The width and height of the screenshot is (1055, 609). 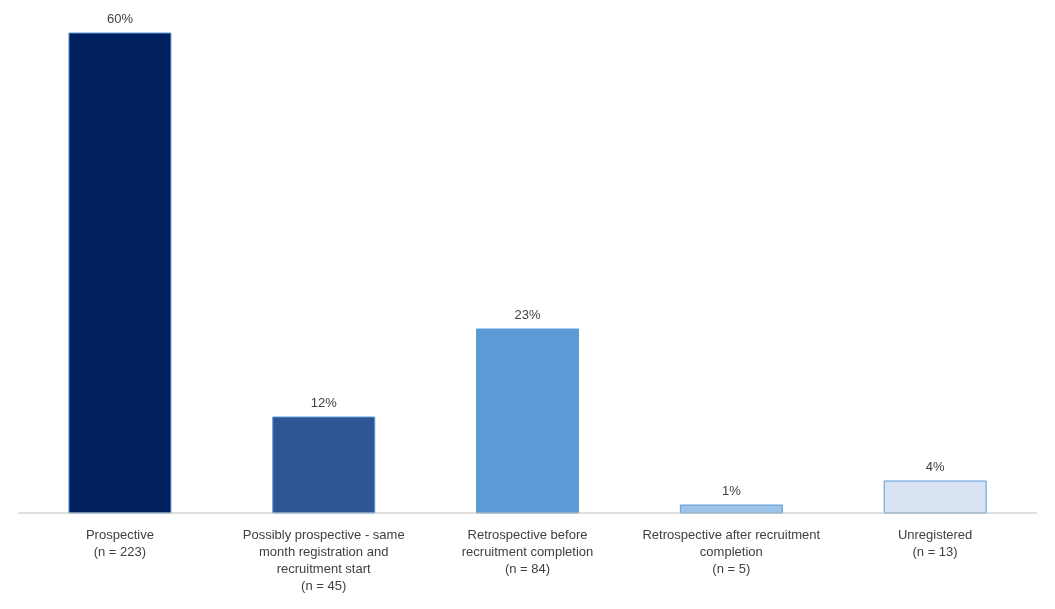 What do you see at coordinates (935, 466) in the screenshot?
I see `data-label: 4%` at bounding box center [935, 466].